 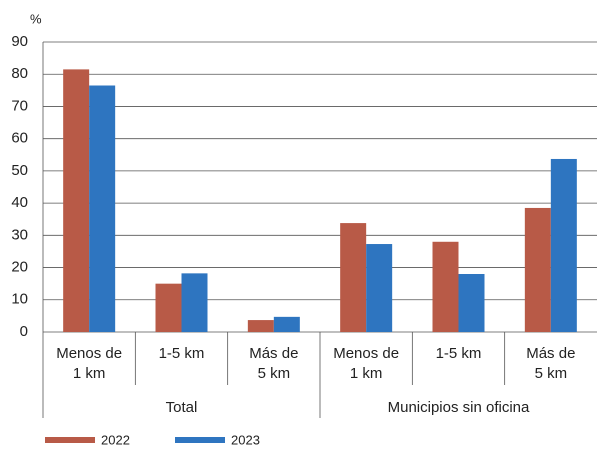 I want to click on unit-label: %, so click(x=36, y=18).